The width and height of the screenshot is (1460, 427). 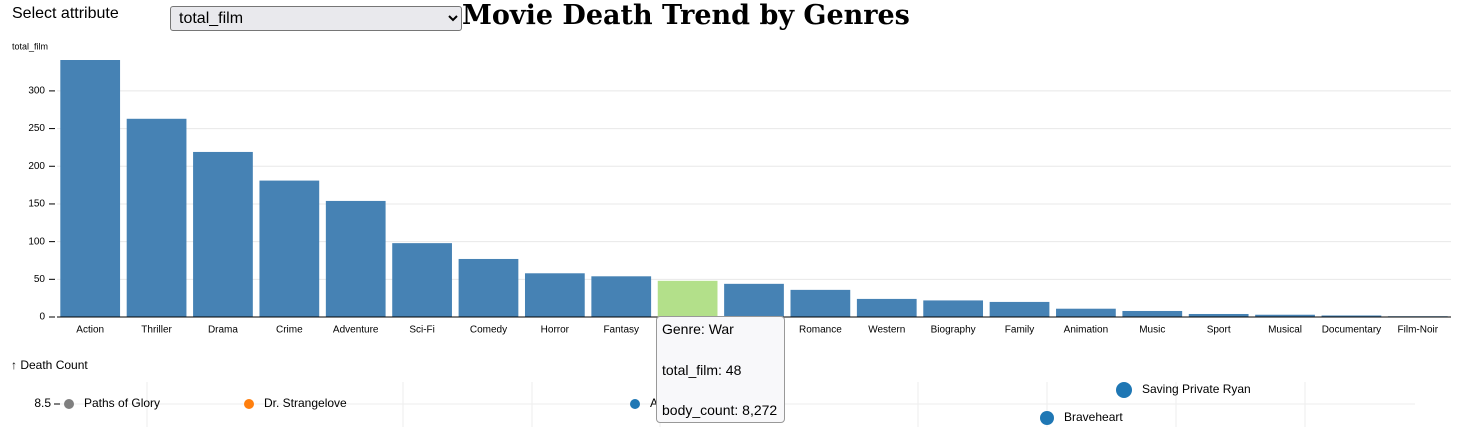 What do you see at coordinates (1285, 330) in the screenshot?
I see `x-tick-label: Musical` at bounding box center [1285, 330].